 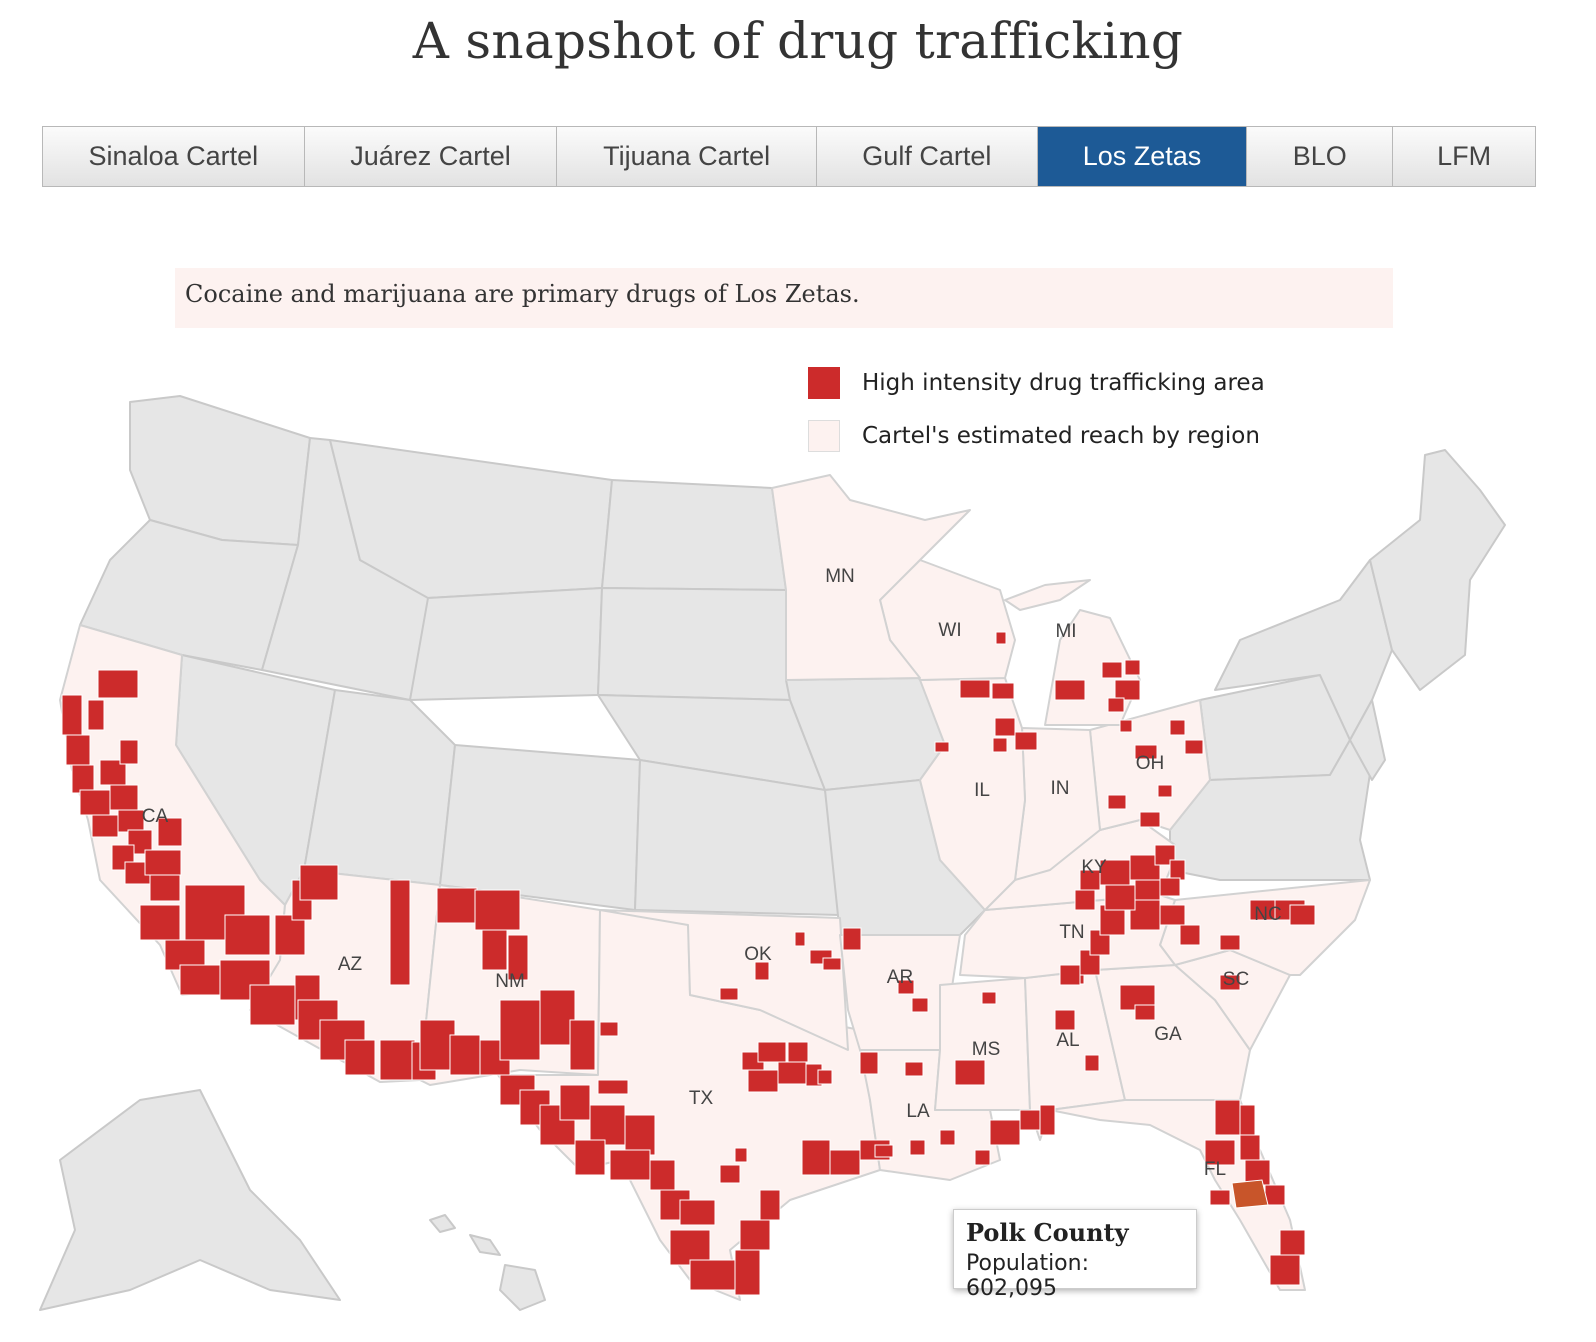 What do you see at coordinates (927, 156) in the screenshot?
I see `tab-gulf-cartel: Gulf Cartel` at bounding box center [927, 156].